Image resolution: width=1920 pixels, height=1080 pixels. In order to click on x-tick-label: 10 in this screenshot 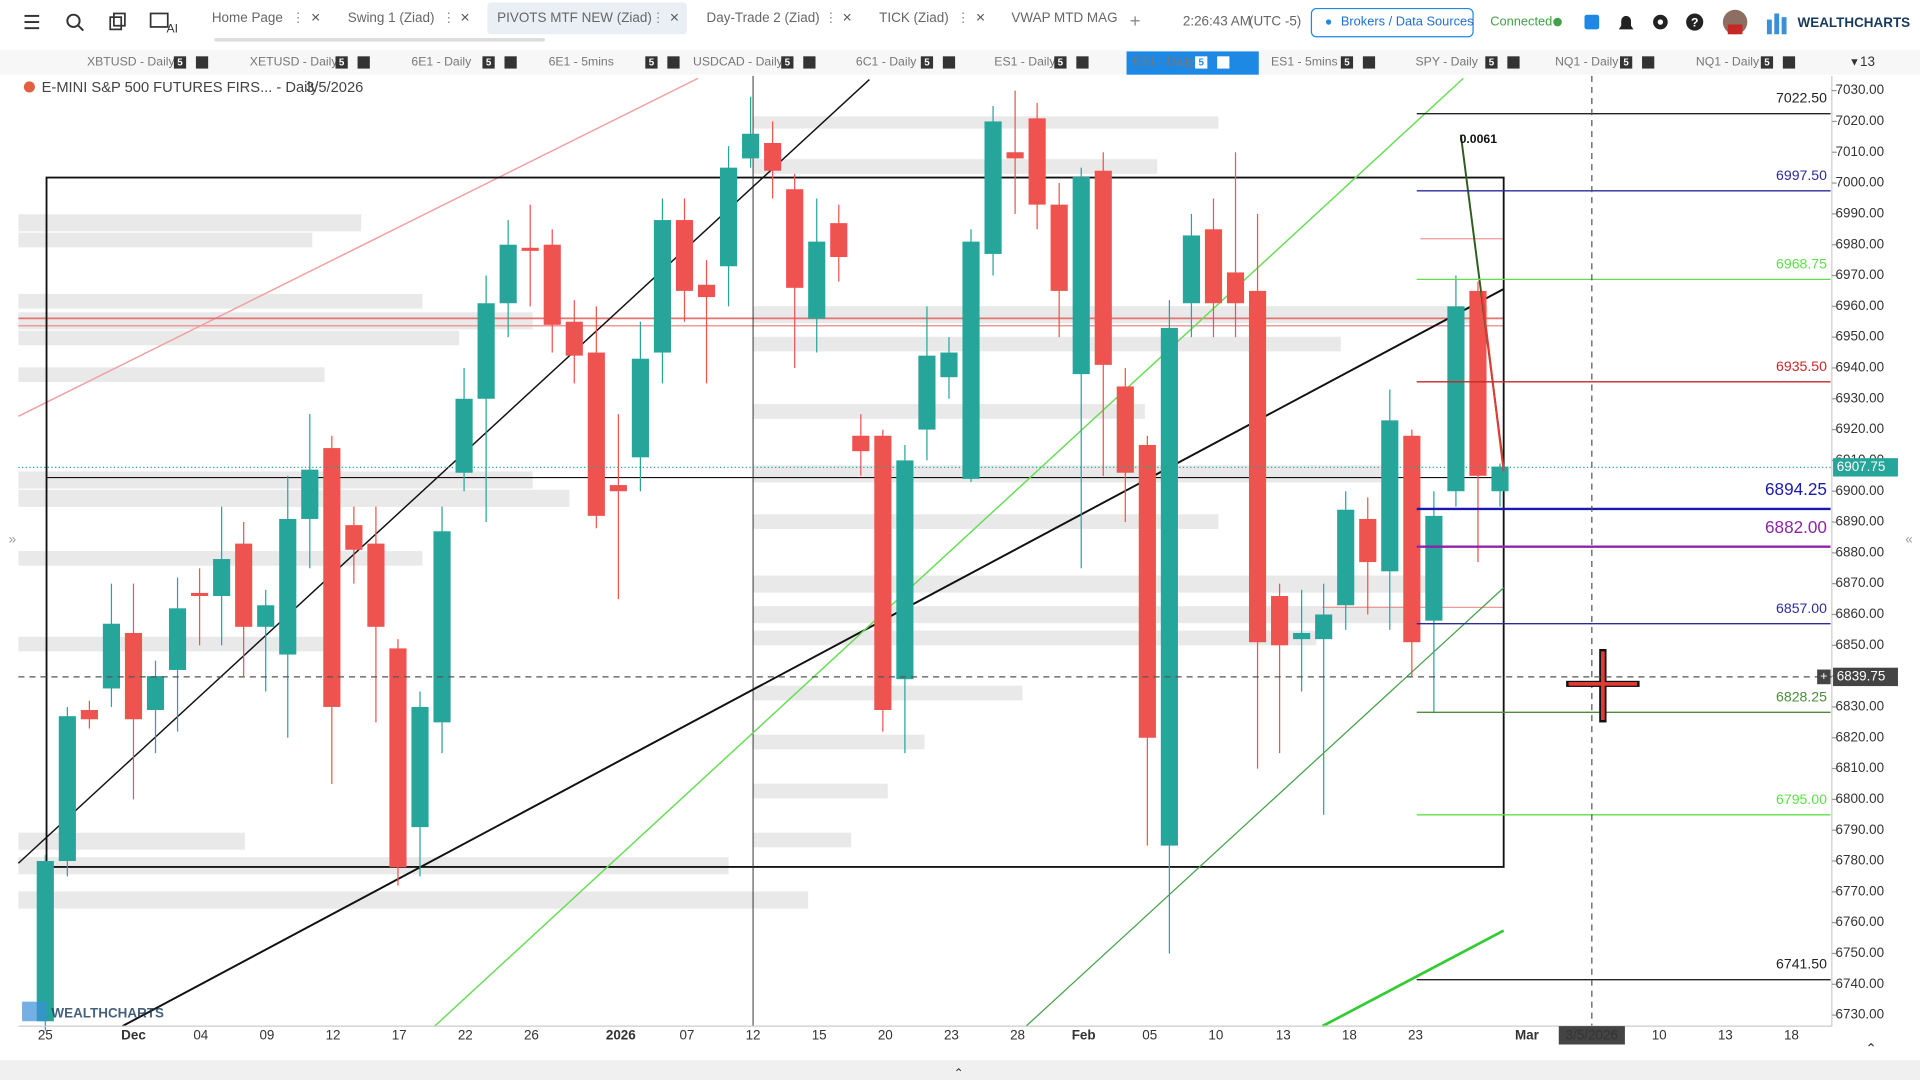, I will do `click(1659, 1034)`.